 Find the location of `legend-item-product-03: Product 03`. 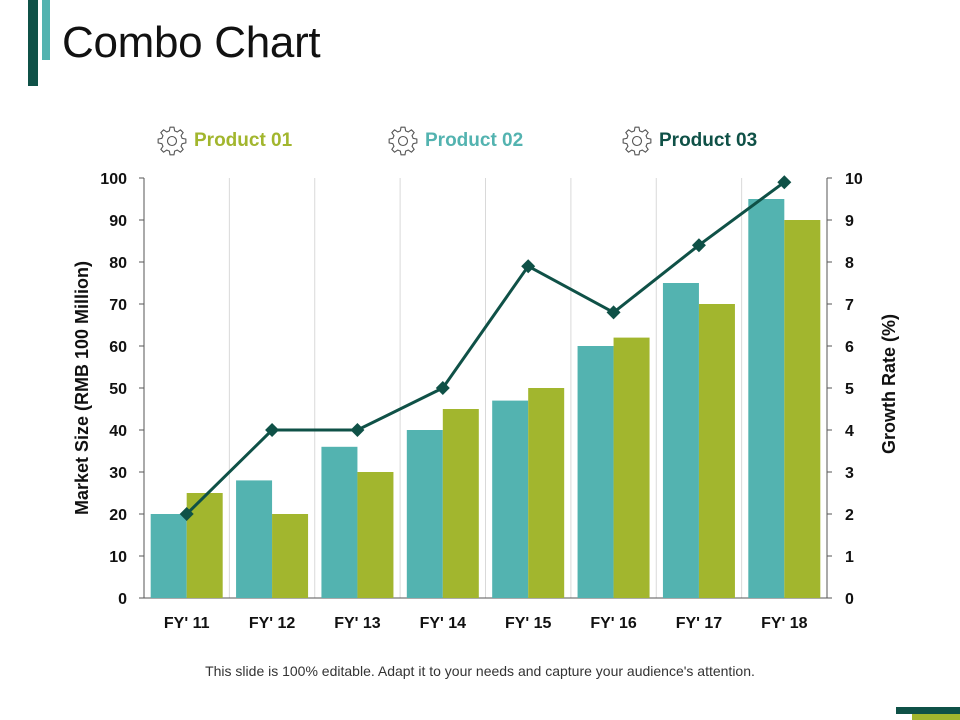

legend-item-product-03: Product 03 is located at coordinates (689, 141).